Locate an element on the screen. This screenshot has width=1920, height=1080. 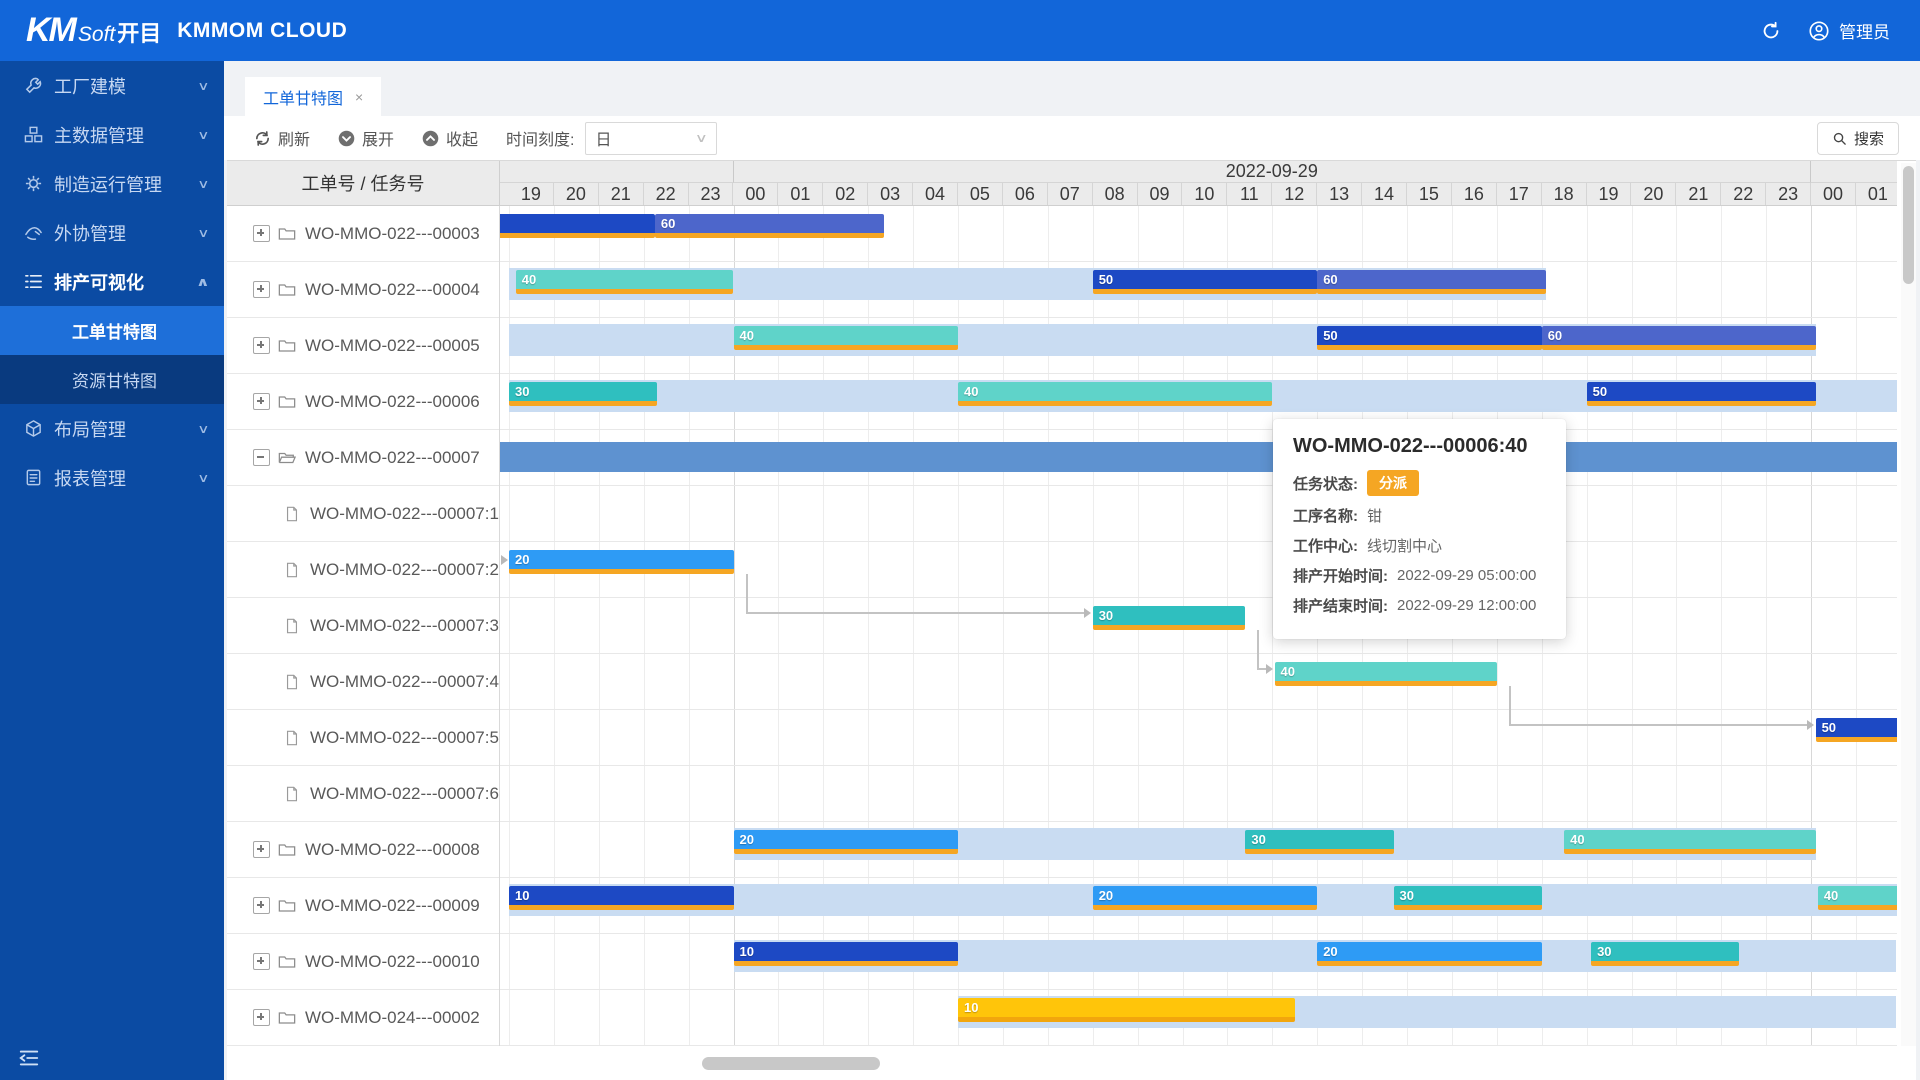
sidebar-item-主数据管理: 主数据管理 ∨ is located at coordinates (112, 134).